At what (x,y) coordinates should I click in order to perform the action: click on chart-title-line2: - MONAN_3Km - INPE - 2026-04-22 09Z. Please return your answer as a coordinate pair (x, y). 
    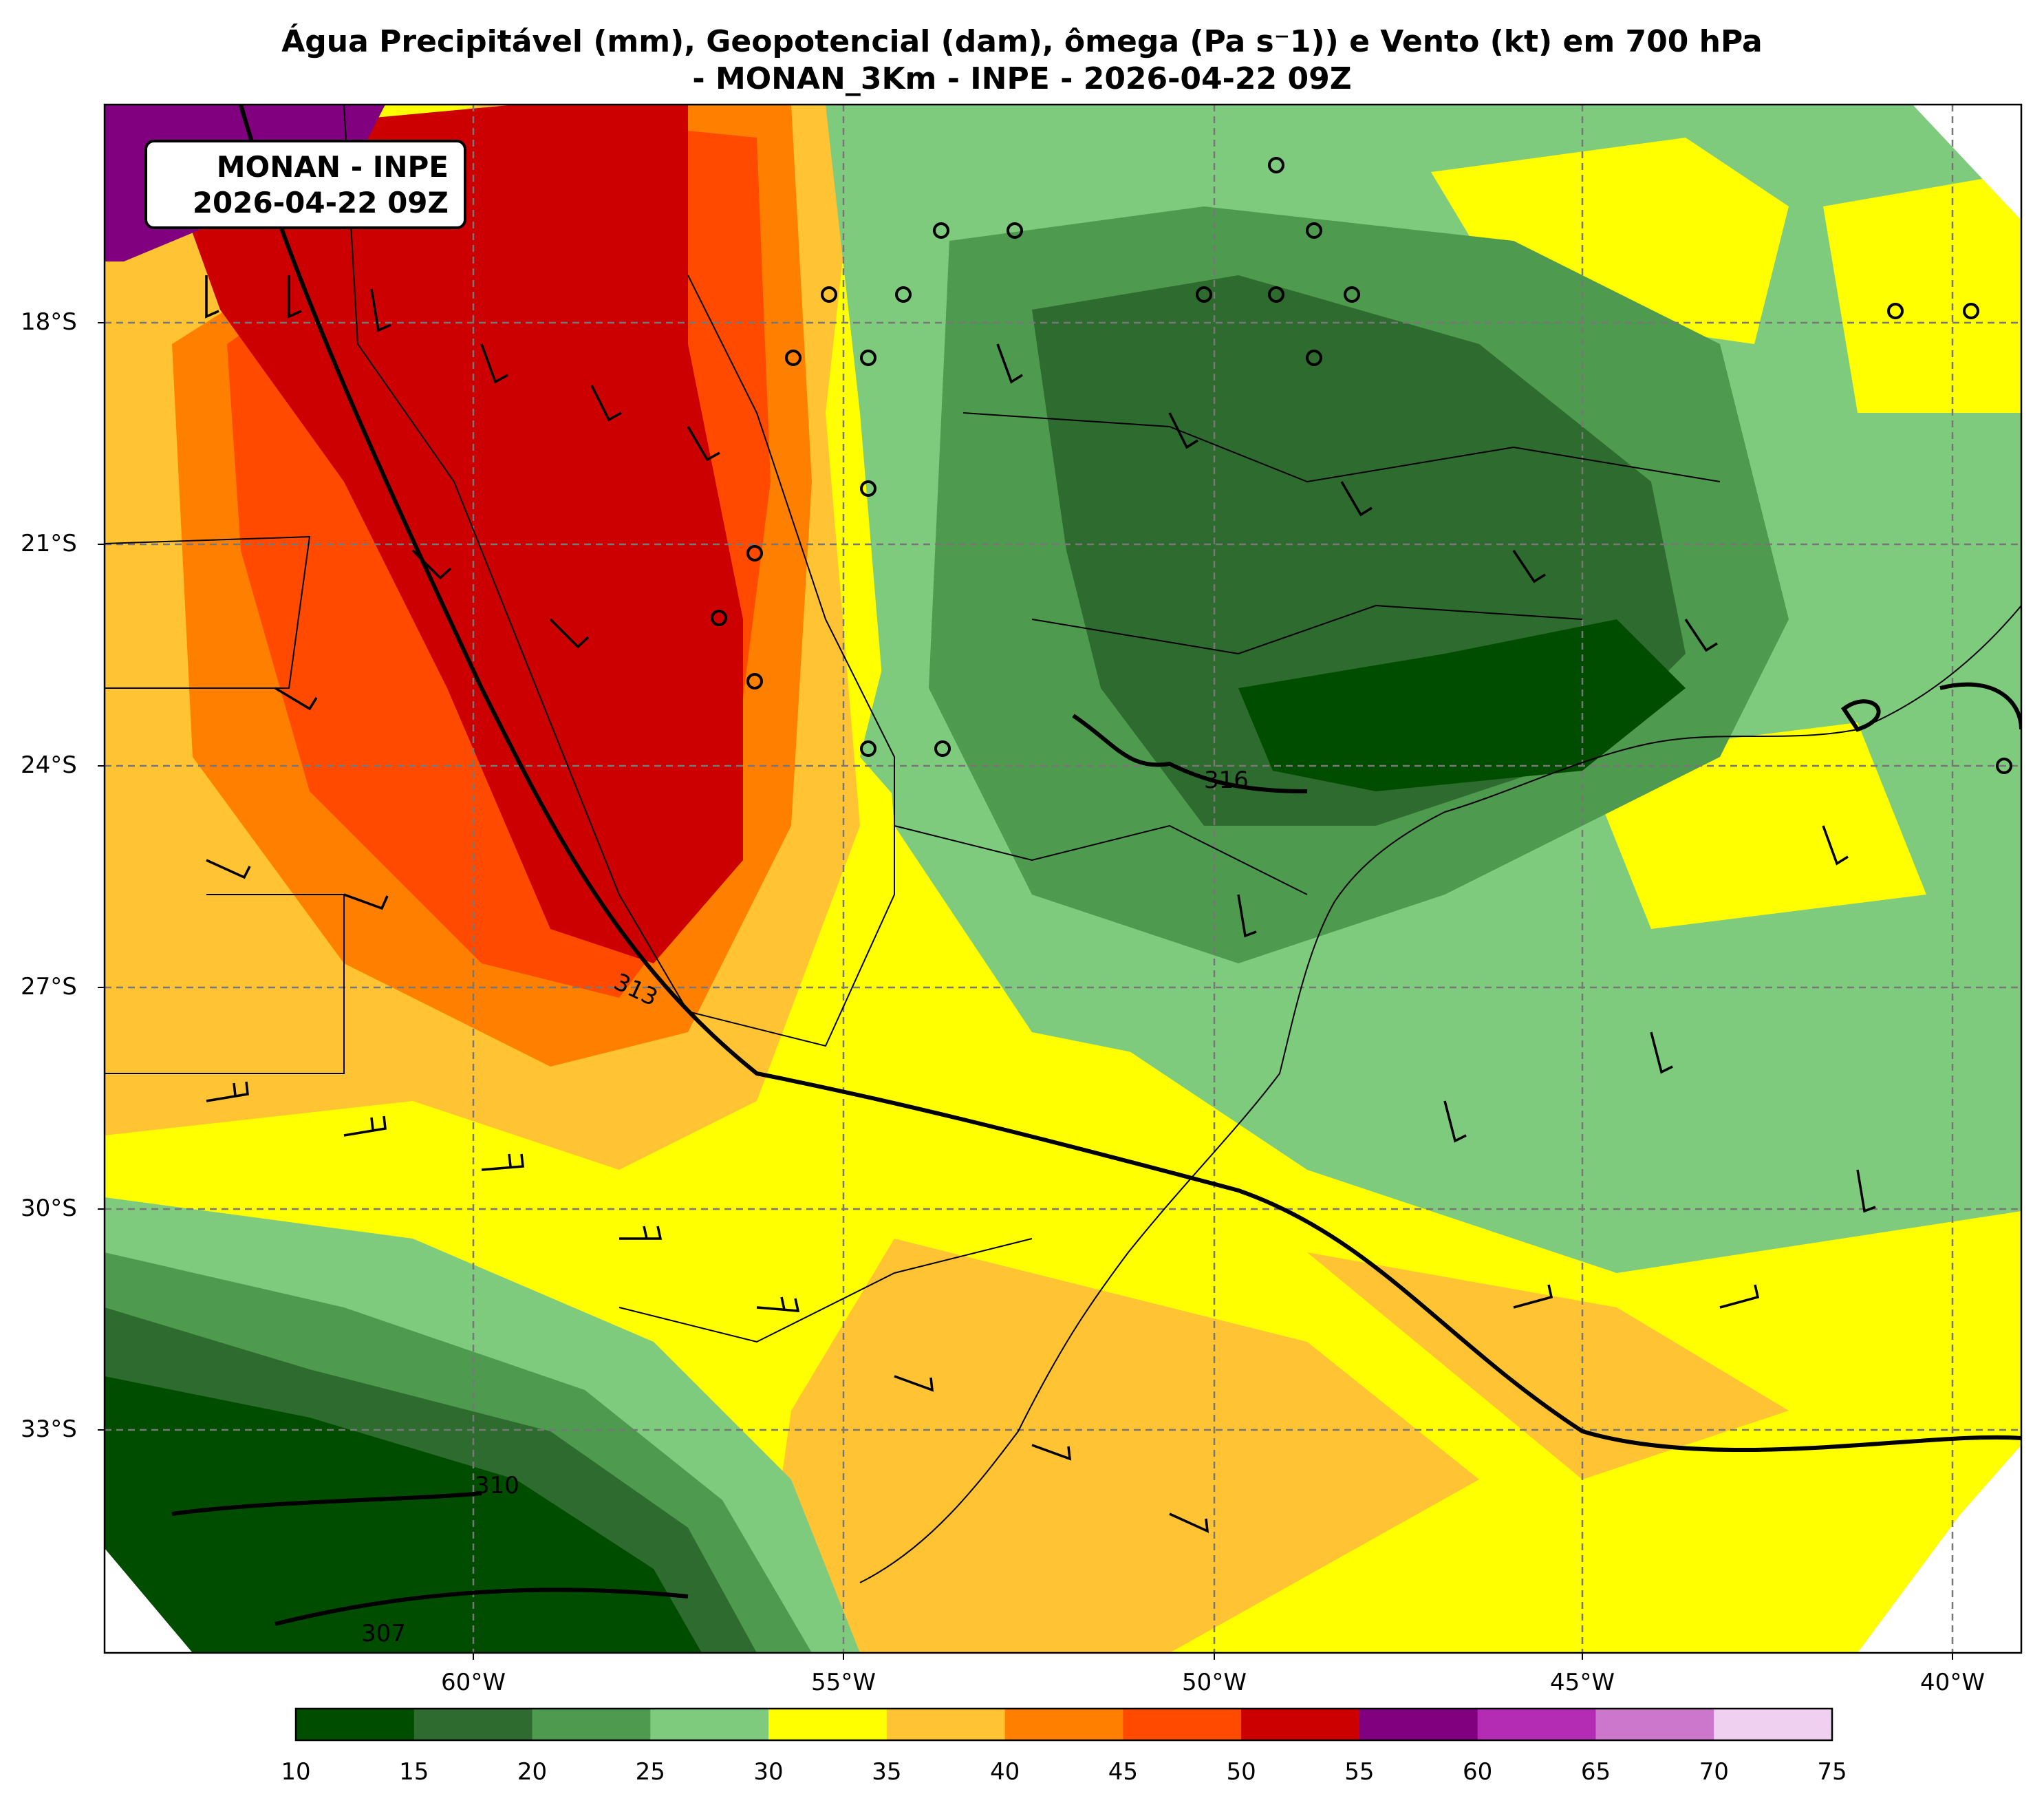
    Looking at the image, I should click on (1022, 78).